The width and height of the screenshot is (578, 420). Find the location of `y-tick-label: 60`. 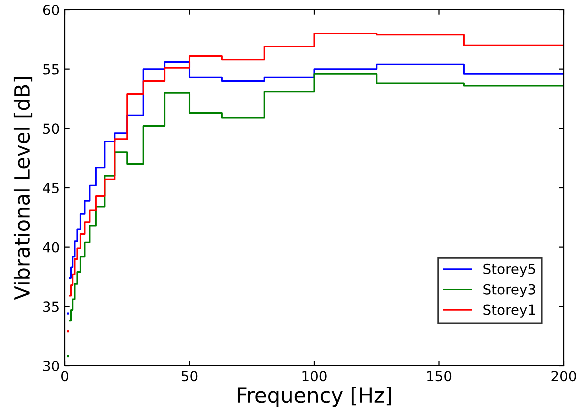

y-tick-label: 60 is located at coordinates (51, 10).